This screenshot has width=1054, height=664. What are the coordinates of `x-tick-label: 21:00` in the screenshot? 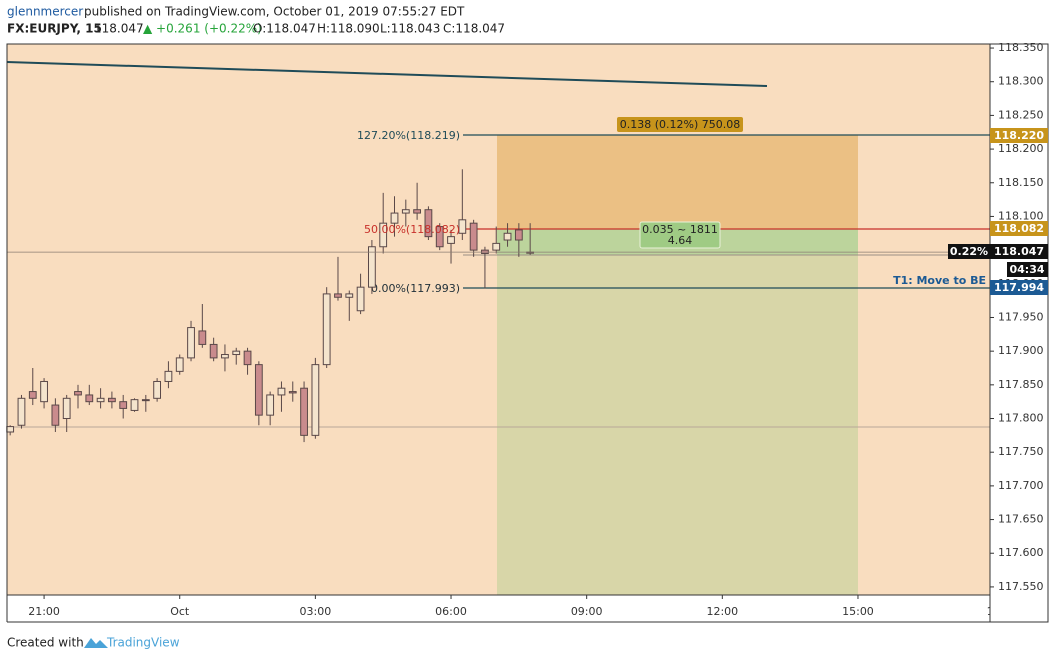 It's located at (44, 611).